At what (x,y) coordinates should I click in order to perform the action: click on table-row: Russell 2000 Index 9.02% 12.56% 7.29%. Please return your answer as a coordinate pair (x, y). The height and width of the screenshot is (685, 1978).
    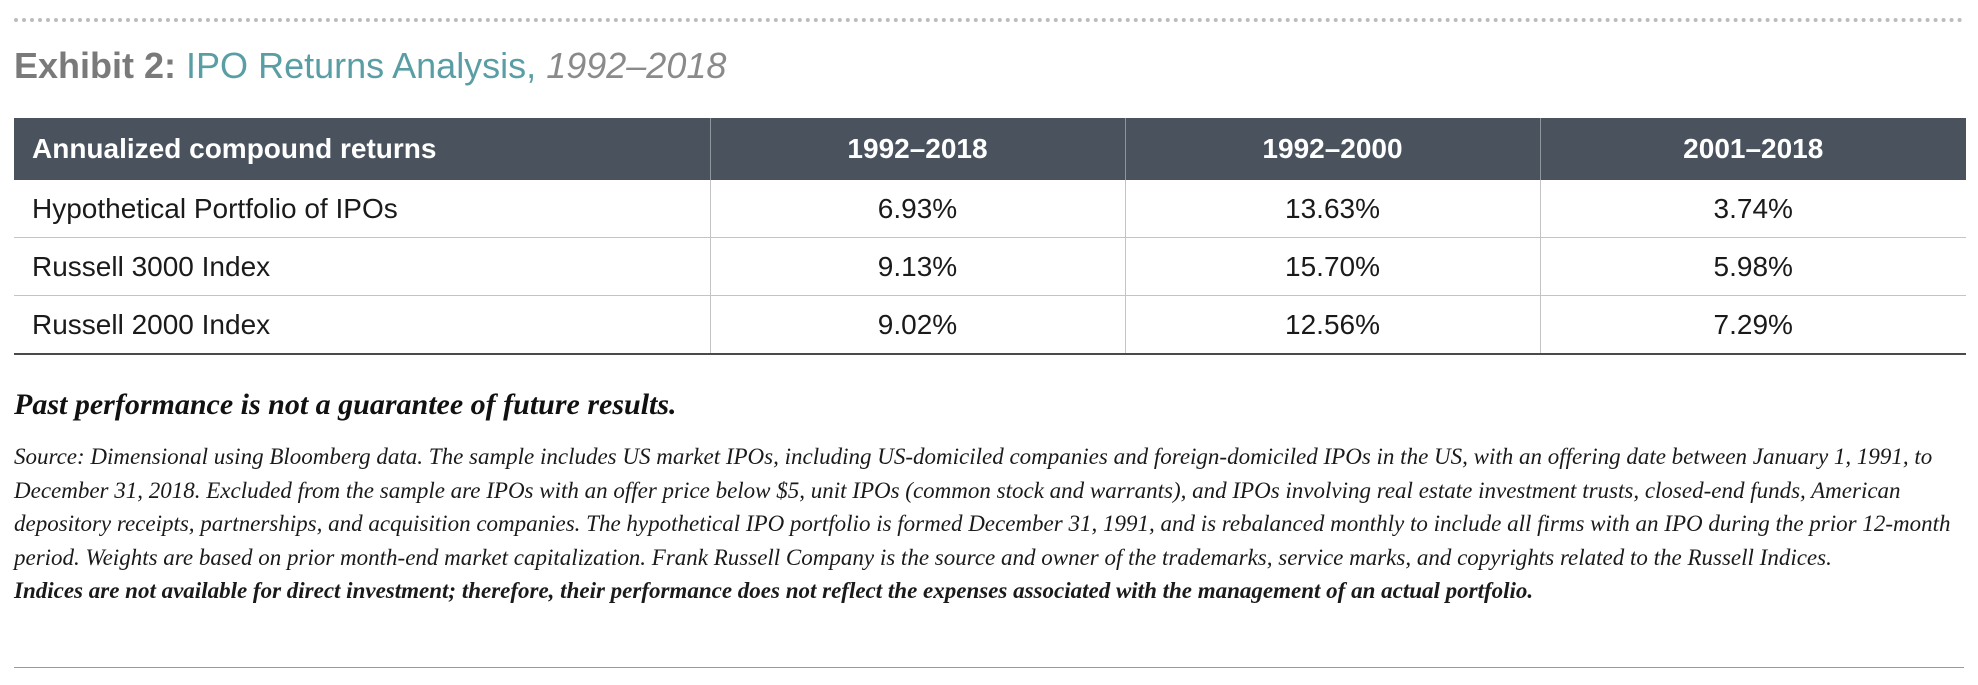
    Looking at the image, I should click on (990, 325).